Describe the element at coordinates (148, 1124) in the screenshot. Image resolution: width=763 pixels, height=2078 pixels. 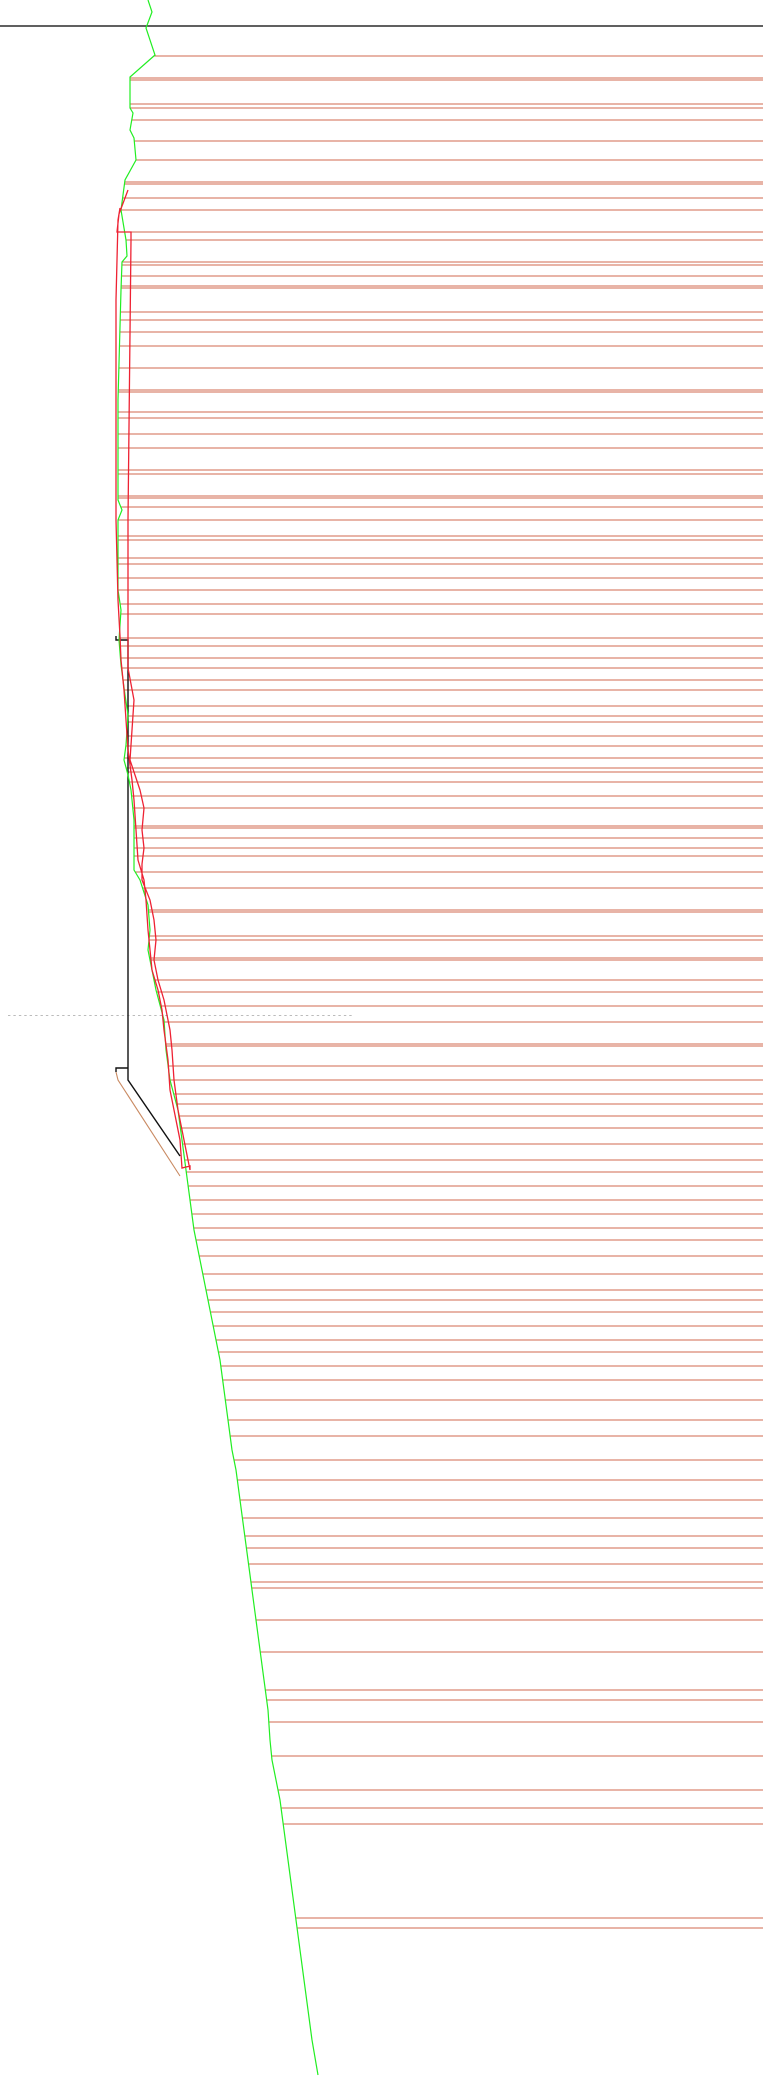
I see `tan-outline` at that location.